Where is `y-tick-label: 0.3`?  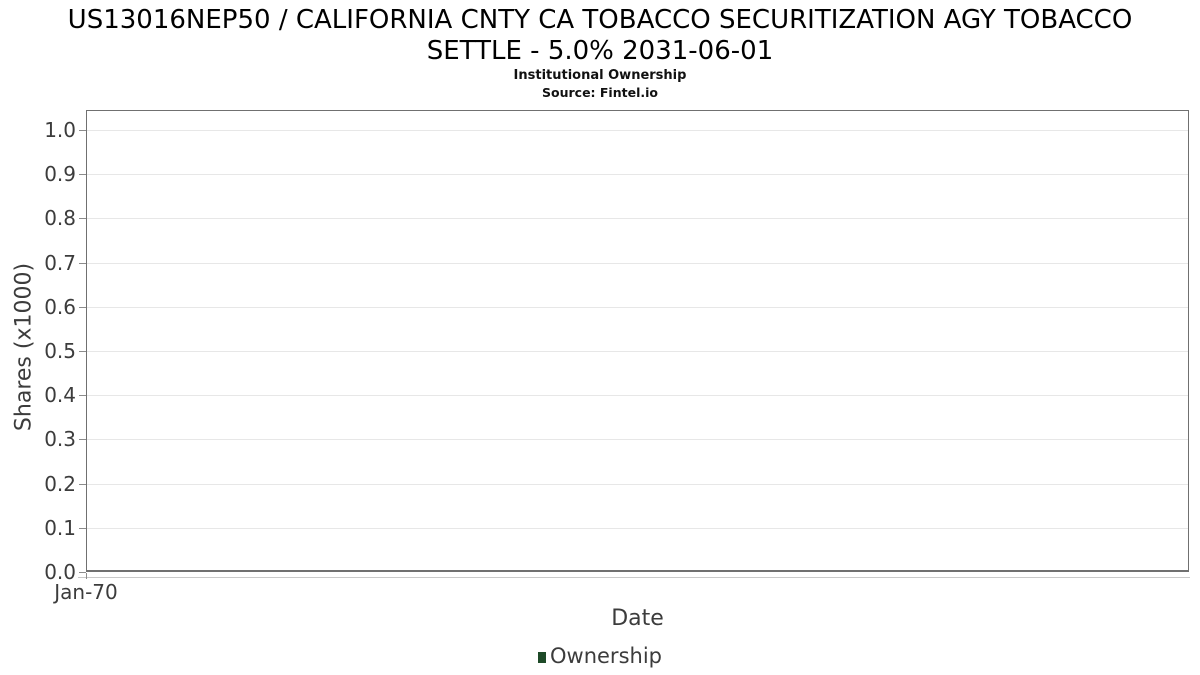
y-tick-label: 0.3 is located at coordinates (60, 439).